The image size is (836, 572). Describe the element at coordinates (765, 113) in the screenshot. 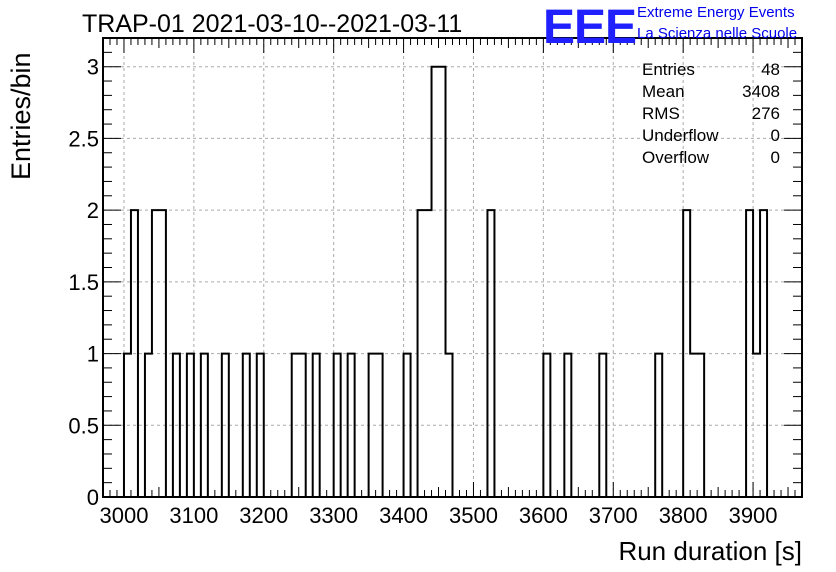

I see `stat-value: 276` at that location.